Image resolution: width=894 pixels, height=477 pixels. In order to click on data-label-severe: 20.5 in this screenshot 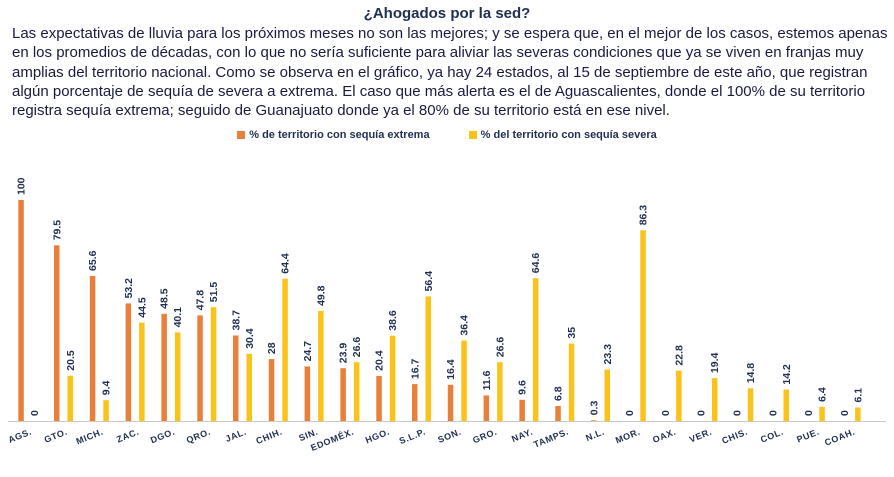, I will do `click(71, 360)`.